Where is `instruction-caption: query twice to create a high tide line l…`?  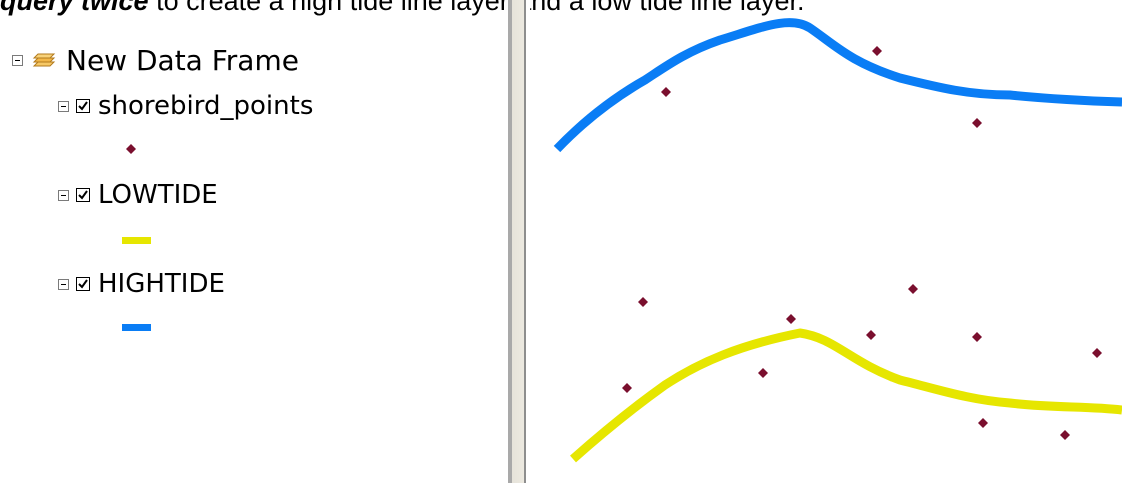
instruction-caption: query twice to create a high tide line l… is located at coordinates (500, 9).